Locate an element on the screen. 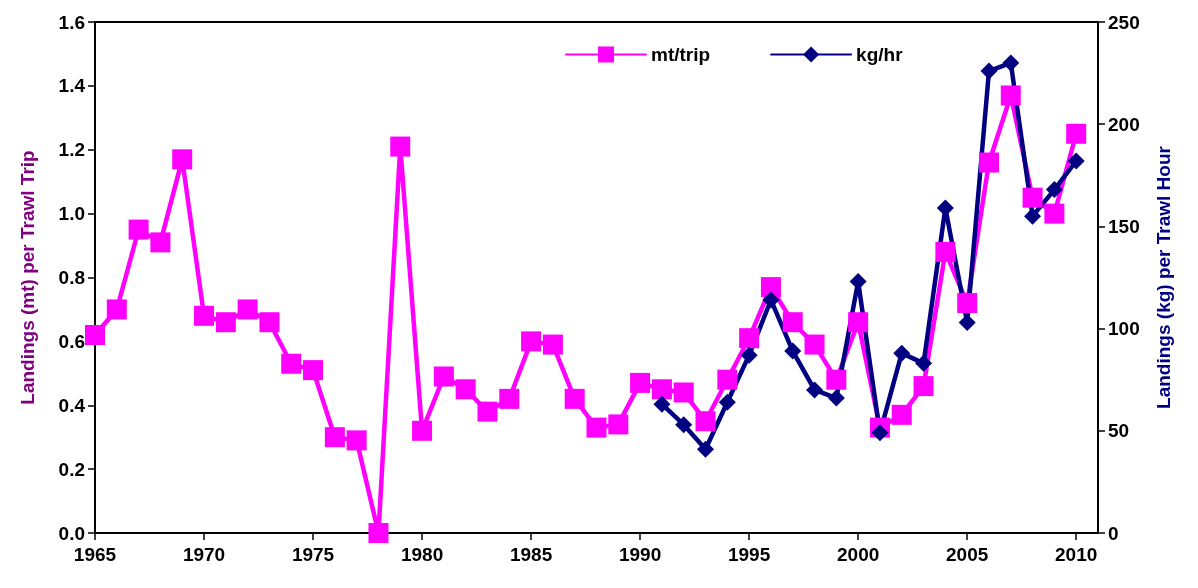 The width and height of the screenshot is (1198, 588). y-tick-label: 1.6 is located at coordinates (71, 22).